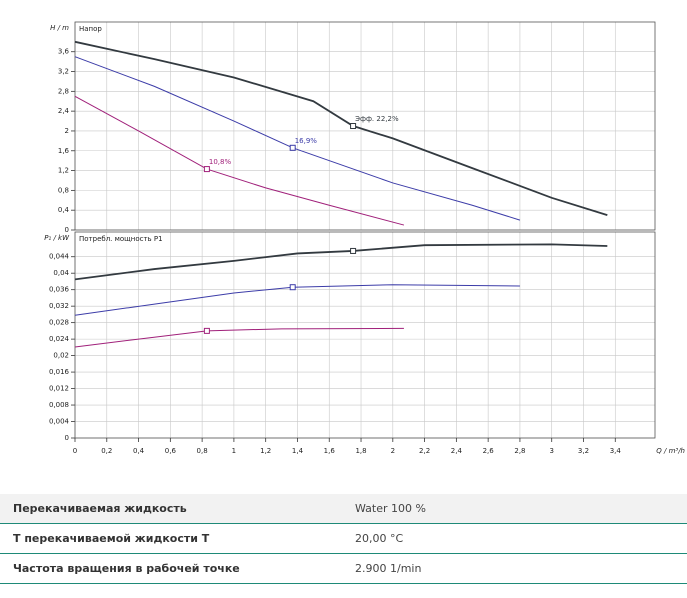 This screenshot has height=598, width=687. What do you see at coordinates (616, 451) in the screenshot?
I see `x-tick-label: 3,4` at bounding box center [616, 451].